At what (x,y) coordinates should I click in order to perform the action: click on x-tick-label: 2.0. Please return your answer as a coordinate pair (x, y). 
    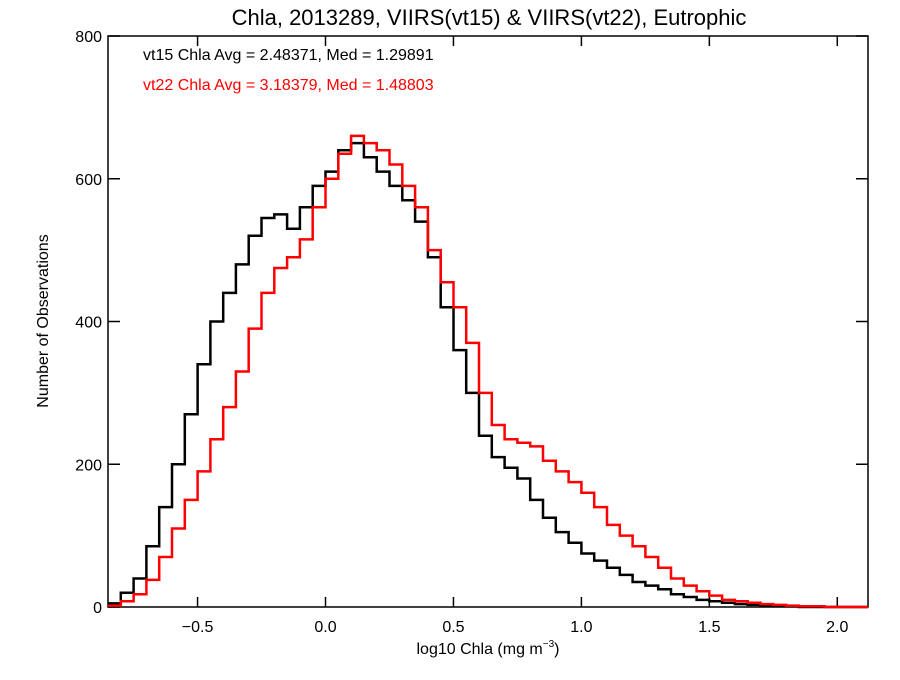
    Looking at the image, I should click on (837, 627).